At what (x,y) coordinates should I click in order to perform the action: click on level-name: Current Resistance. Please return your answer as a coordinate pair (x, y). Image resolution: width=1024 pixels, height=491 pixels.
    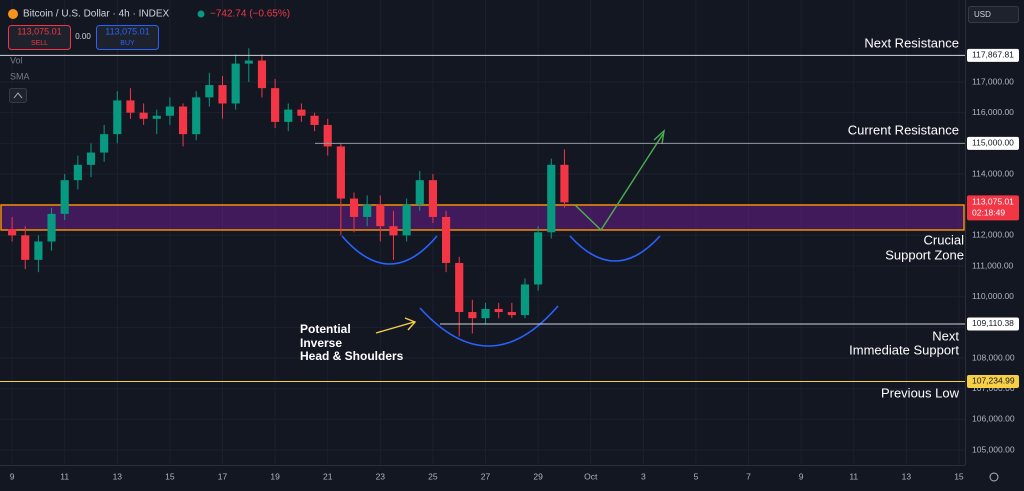
    Looking at the image, I should click on (903, 129).